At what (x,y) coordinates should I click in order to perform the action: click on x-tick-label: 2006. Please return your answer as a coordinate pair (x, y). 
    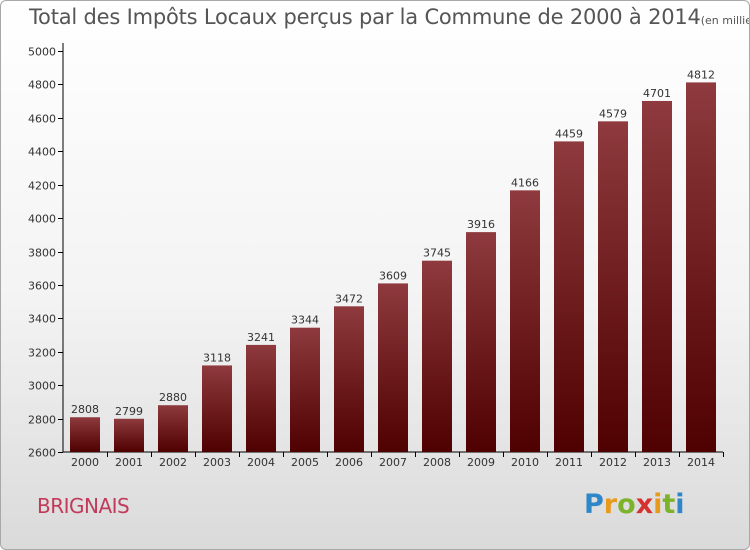
    Looking at the image, I should click on (349, 462).